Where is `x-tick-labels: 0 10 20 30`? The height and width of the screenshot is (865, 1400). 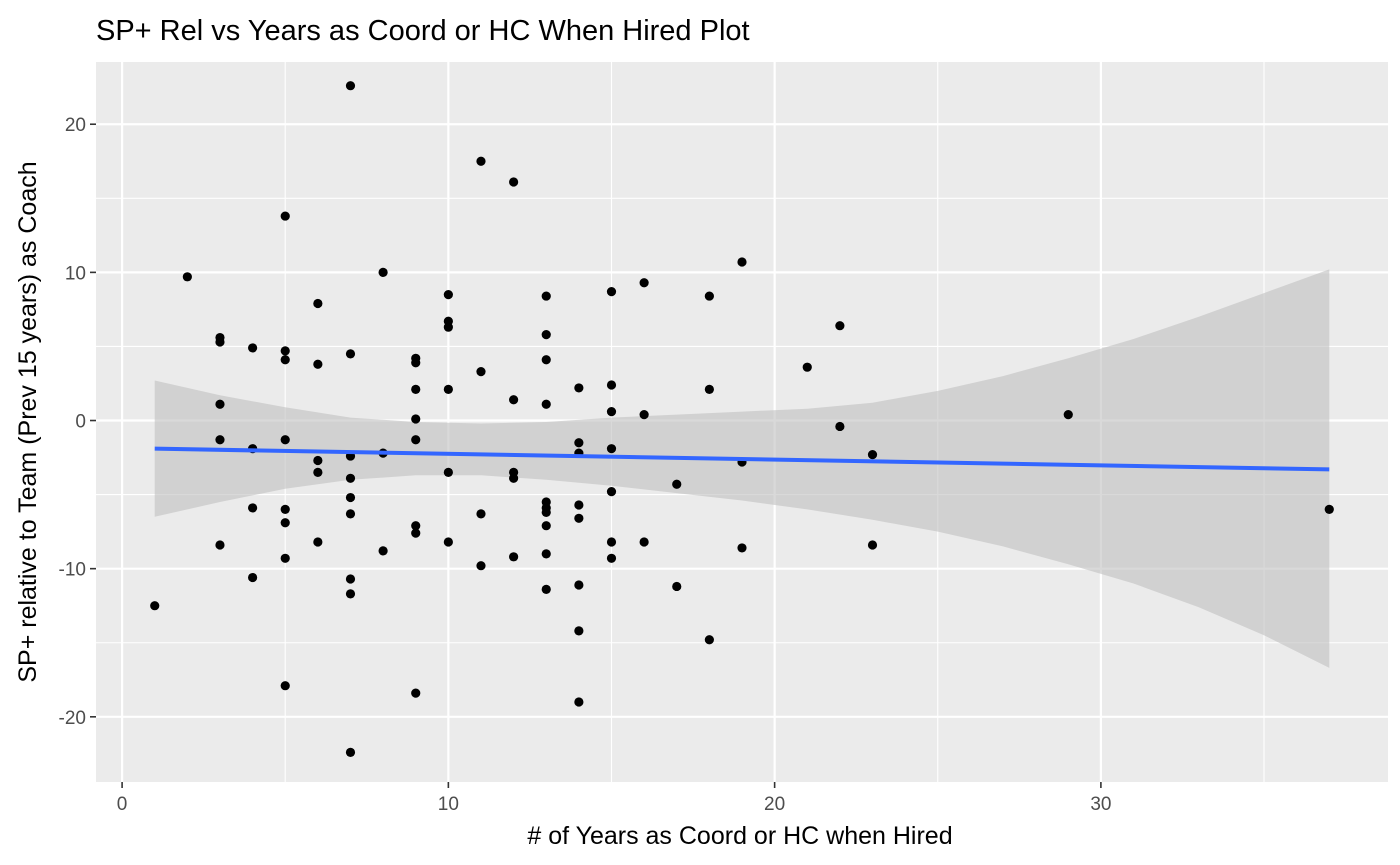 x-tick-labels: 0 10 20 30 is located at coordinates (614, 804).